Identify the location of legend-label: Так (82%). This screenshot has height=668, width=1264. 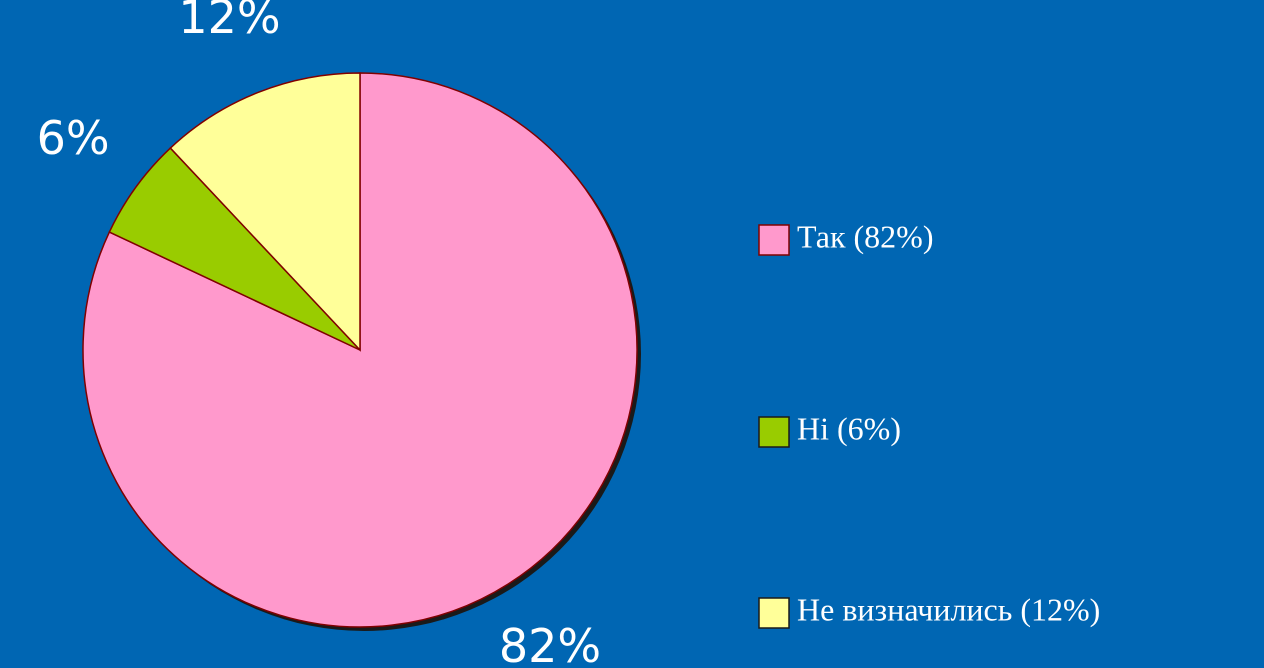
(865, 236).